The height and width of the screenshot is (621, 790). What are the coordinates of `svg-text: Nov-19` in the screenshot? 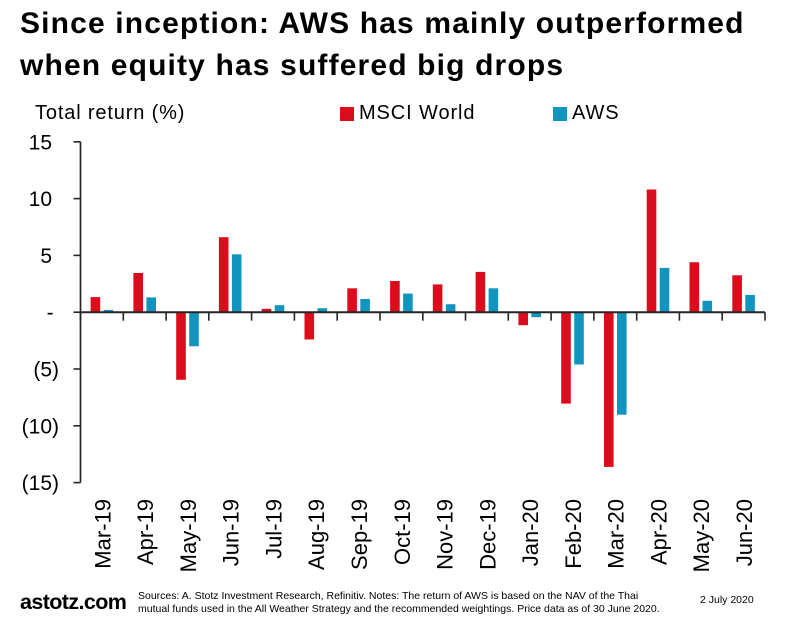 It's located at (445, 534).